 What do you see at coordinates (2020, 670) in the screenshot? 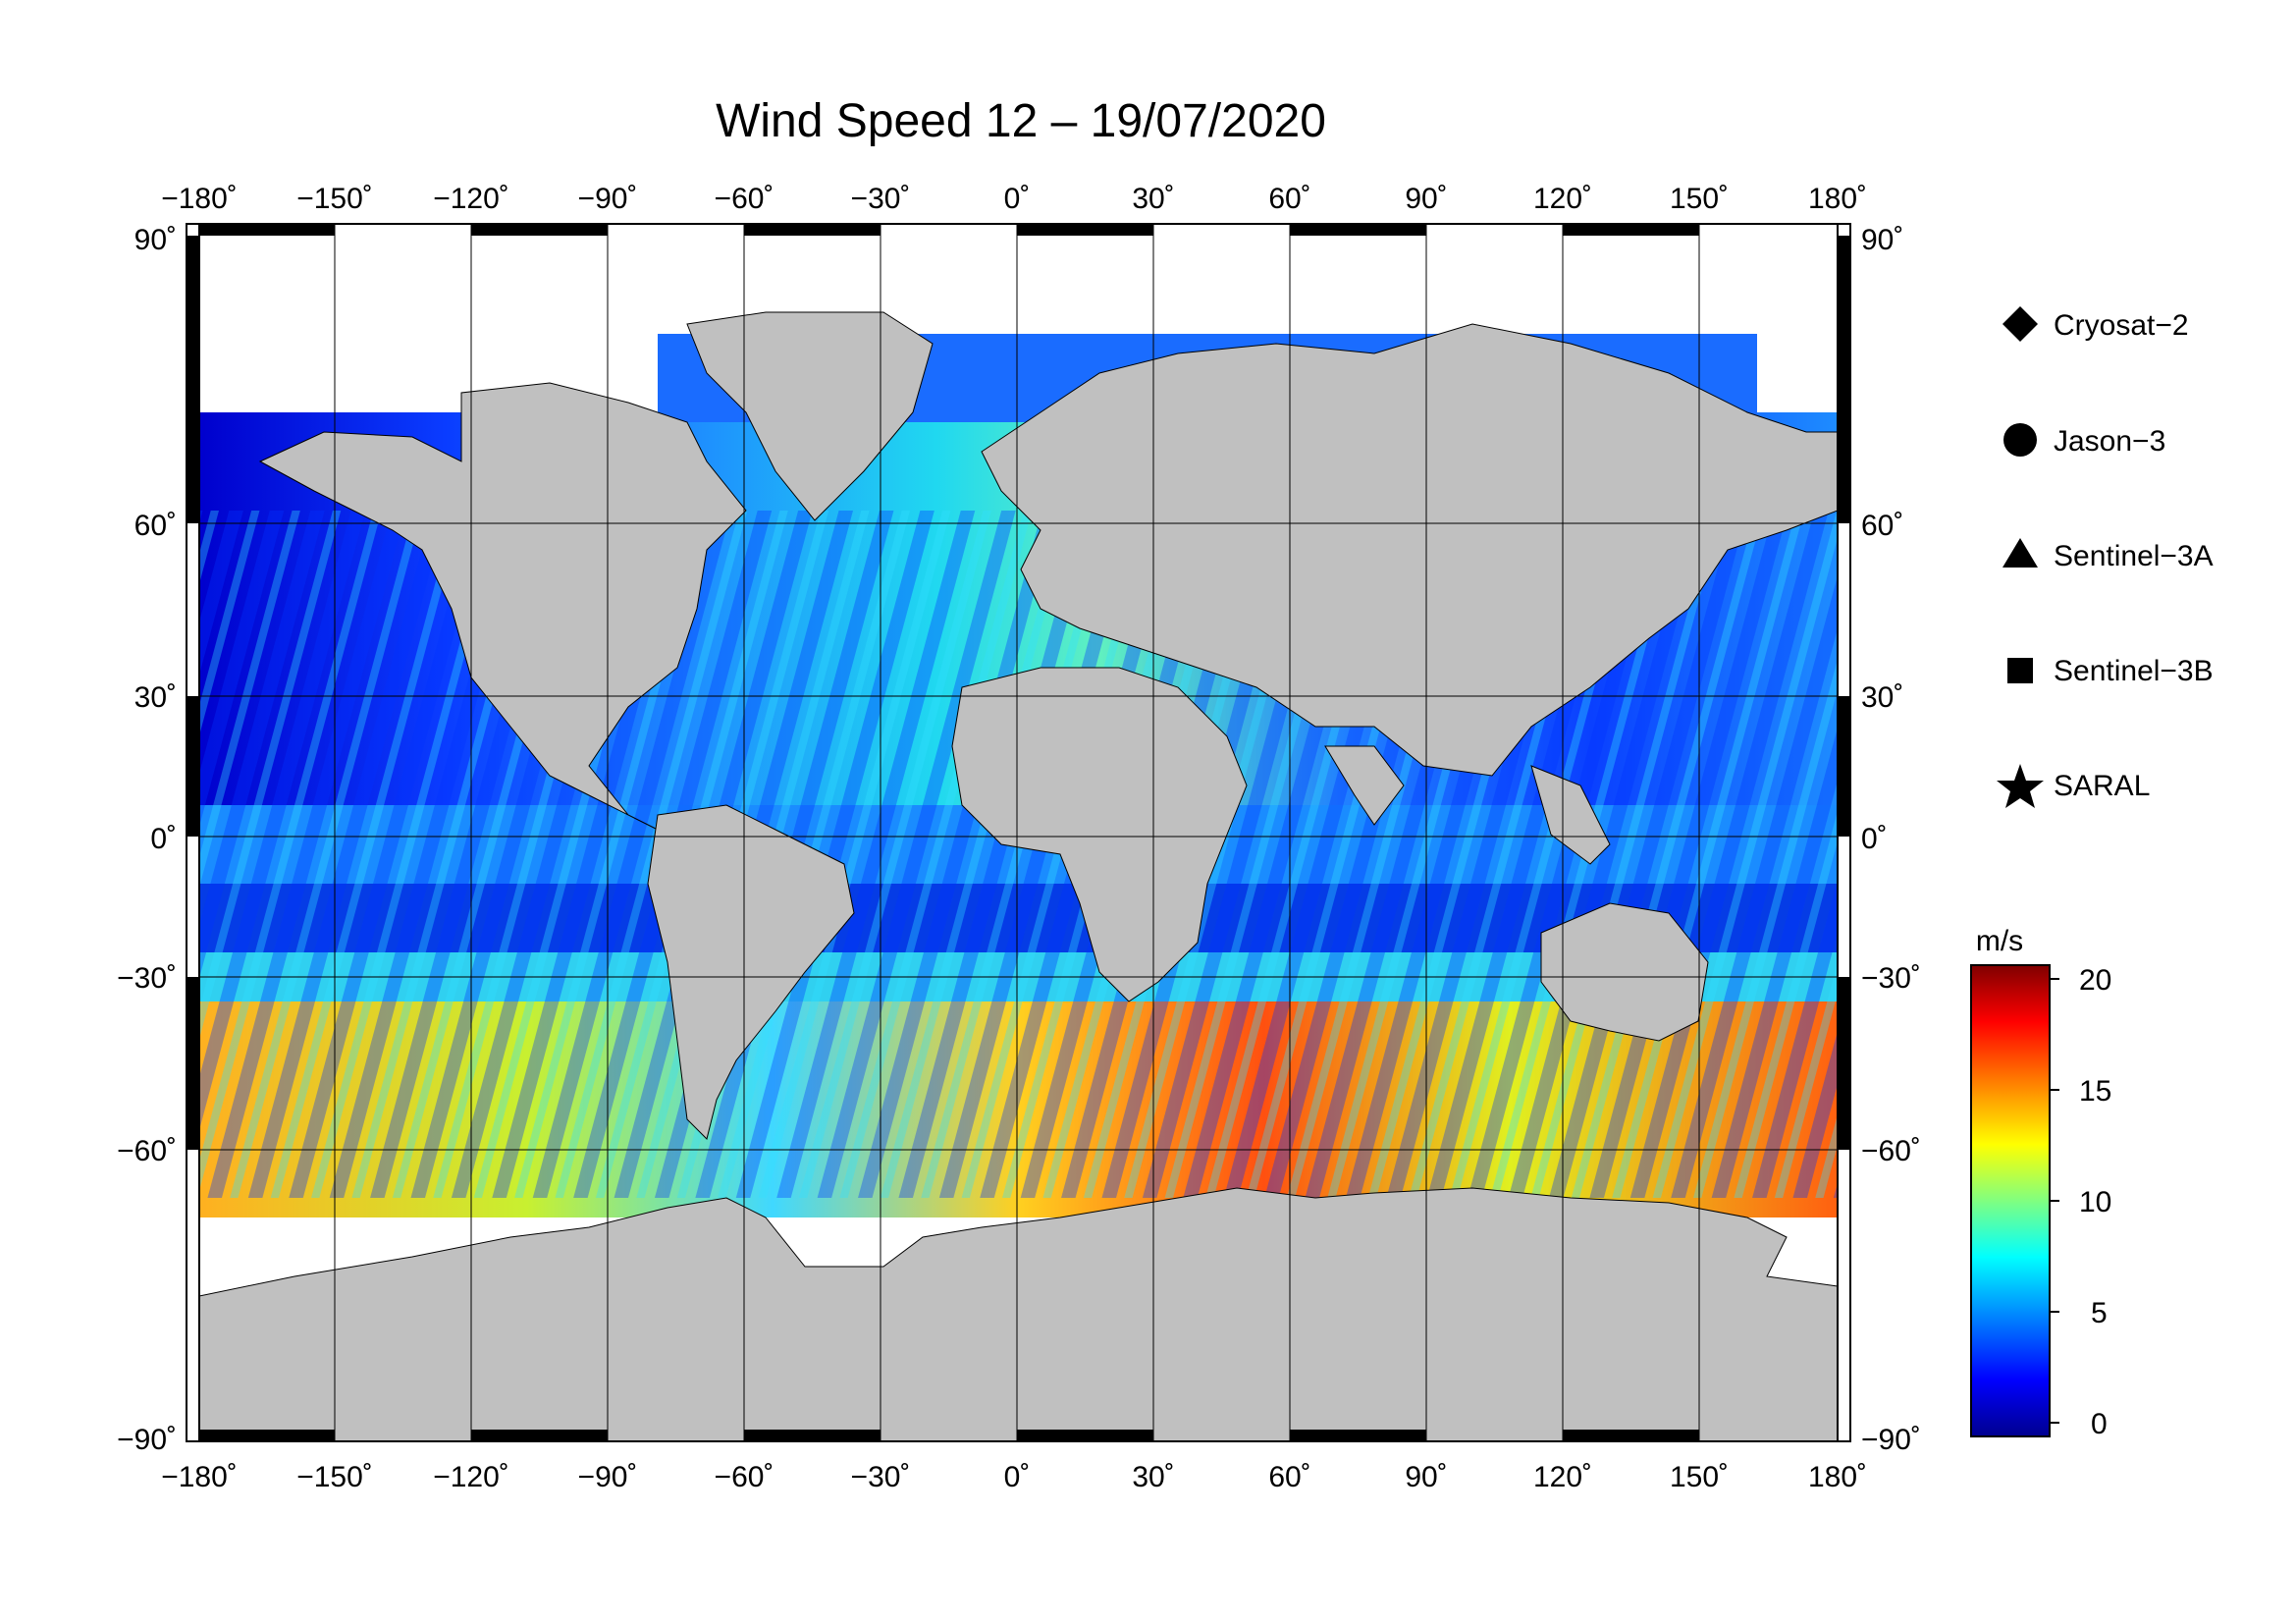
I see `square-icon` at bounding box center [2020, 670].